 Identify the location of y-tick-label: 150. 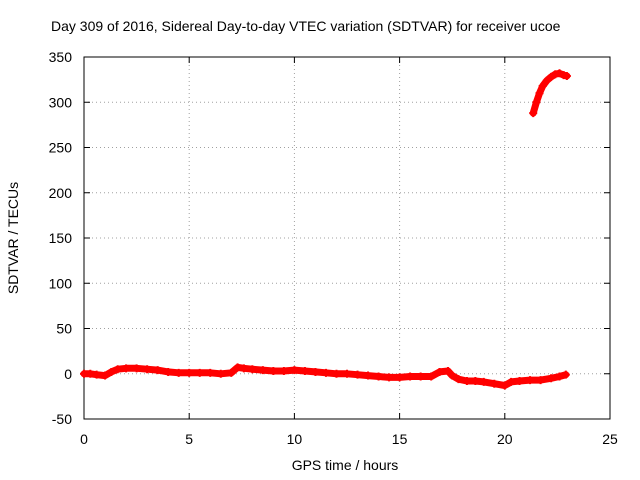
(61, 238).